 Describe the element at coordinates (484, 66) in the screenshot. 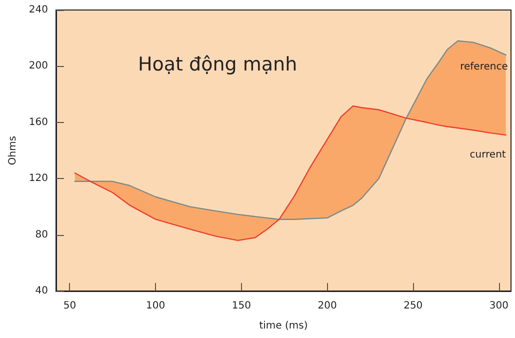

I see `series-label: reference` at that location.